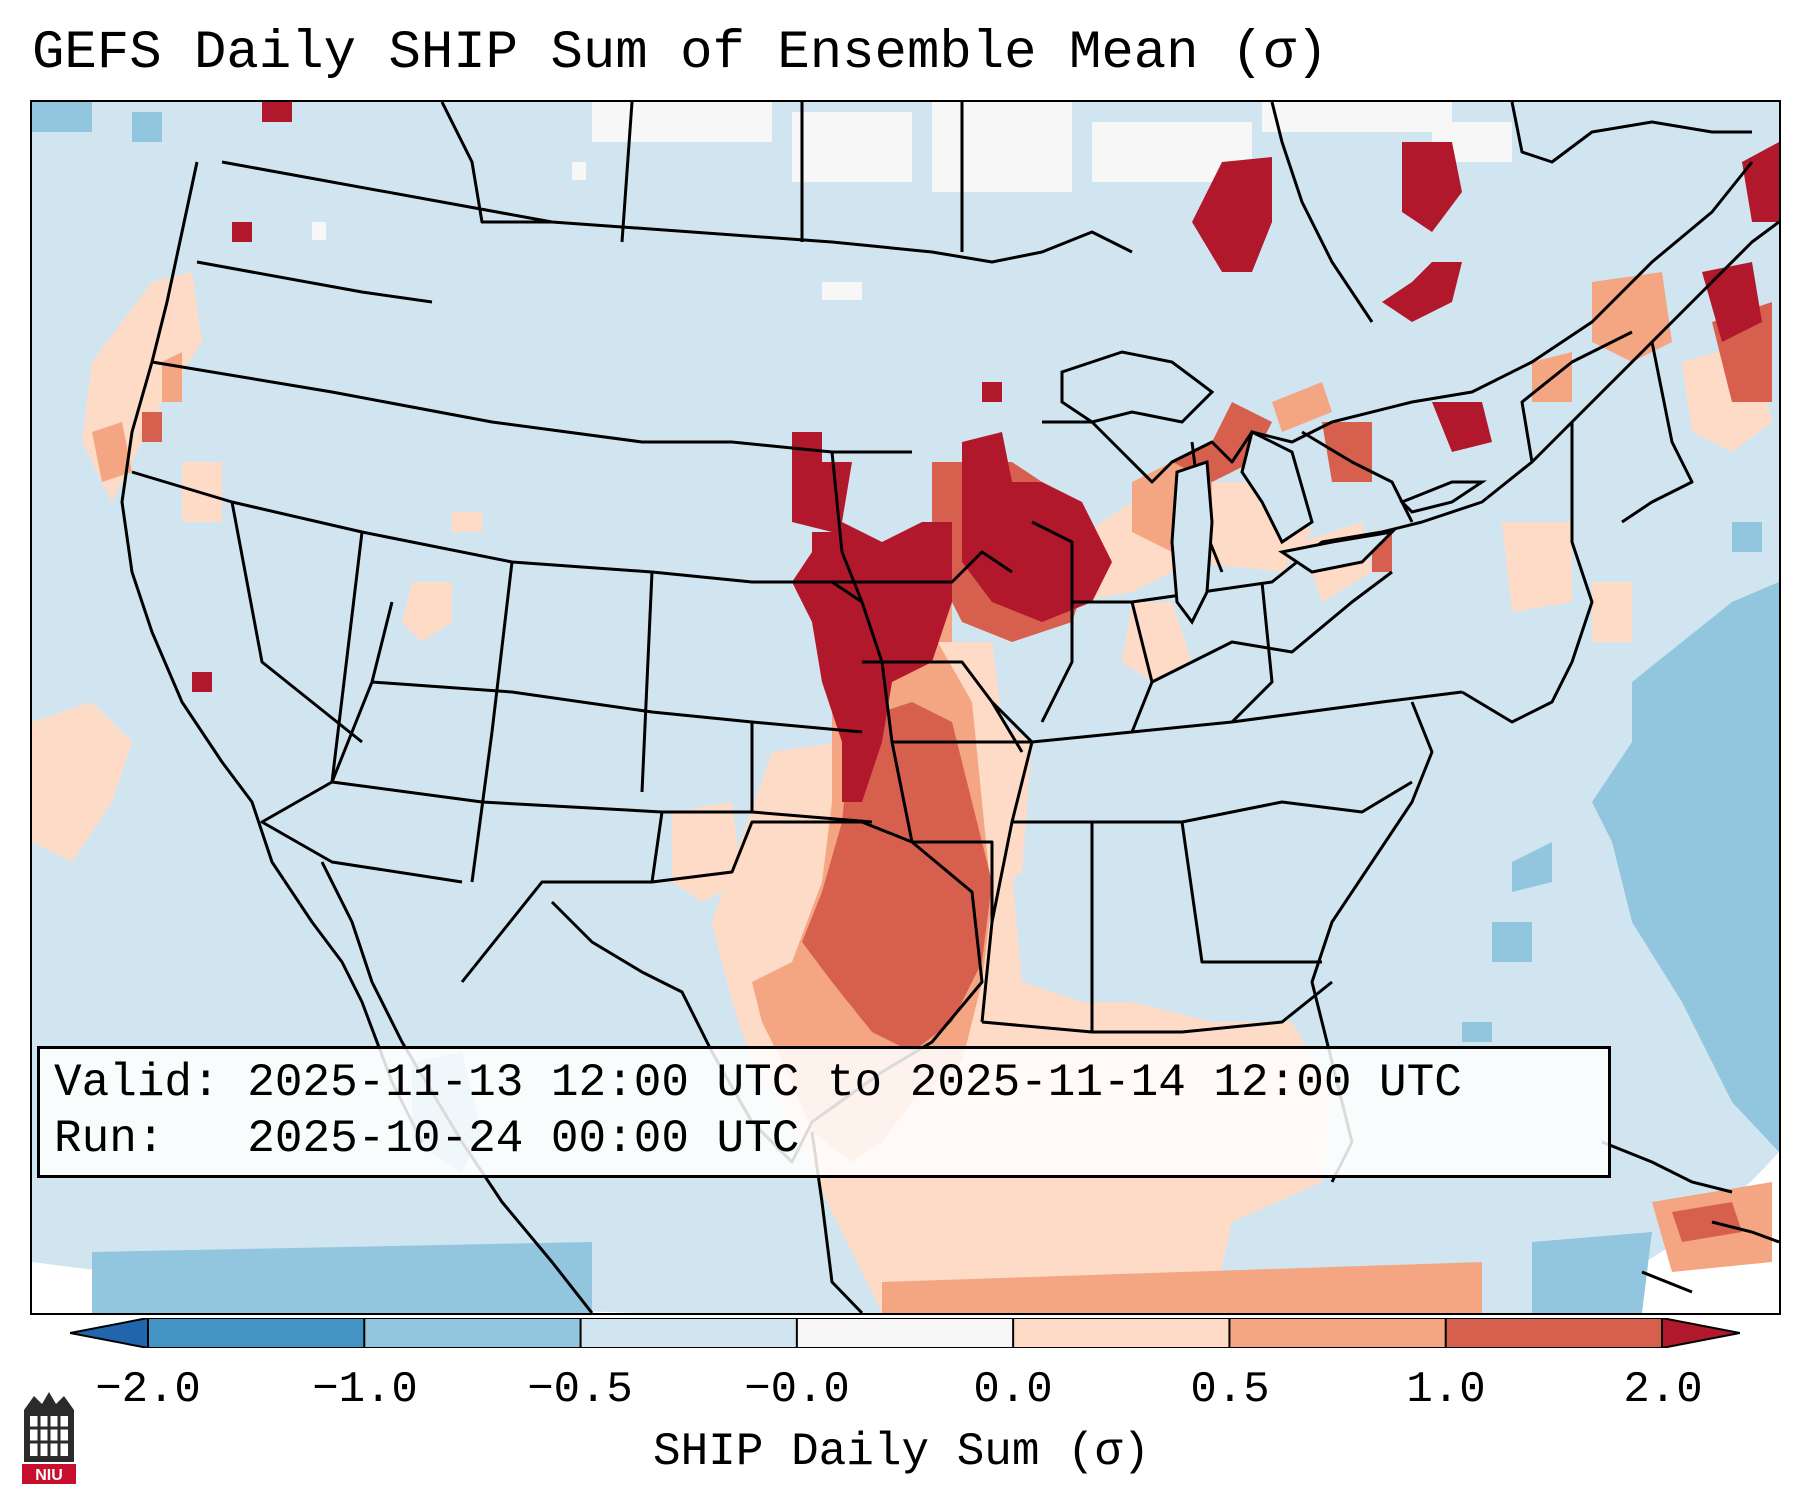 The image size is (1803, 1506). What do you see at coordinates (314, 282) in the screenshot?
I see `northern-states` at bounding box center [314, 282].